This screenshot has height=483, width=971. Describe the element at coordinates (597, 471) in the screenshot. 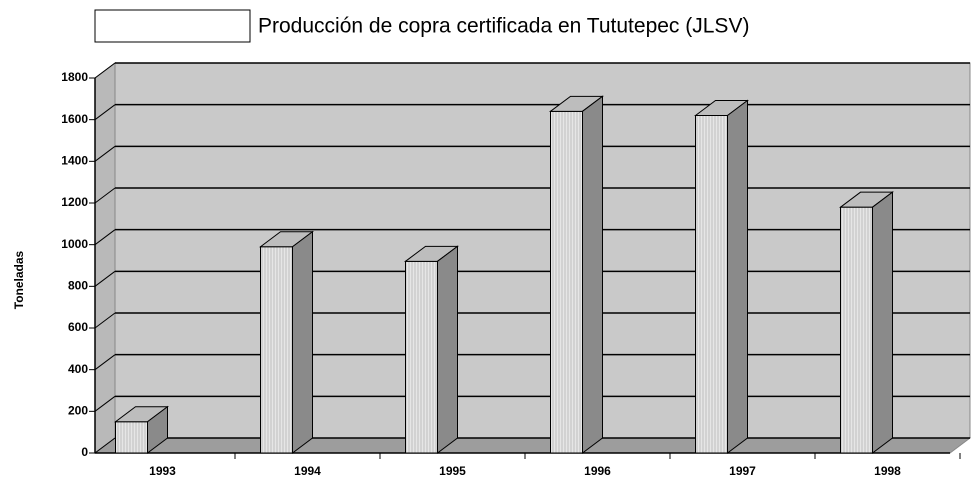

I see `x-tick-label: 1996` at that location.